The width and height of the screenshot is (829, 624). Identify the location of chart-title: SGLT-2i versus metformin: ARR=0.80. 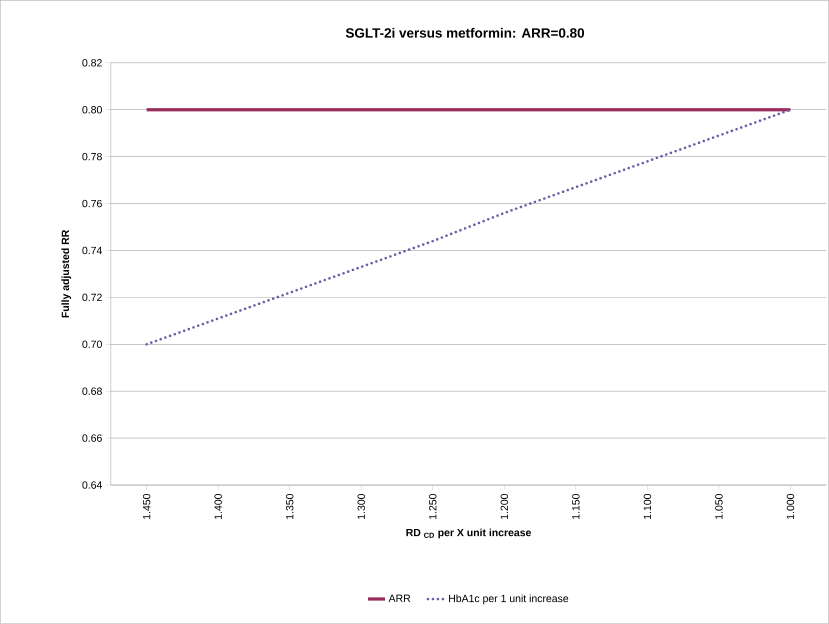
(465, 33).